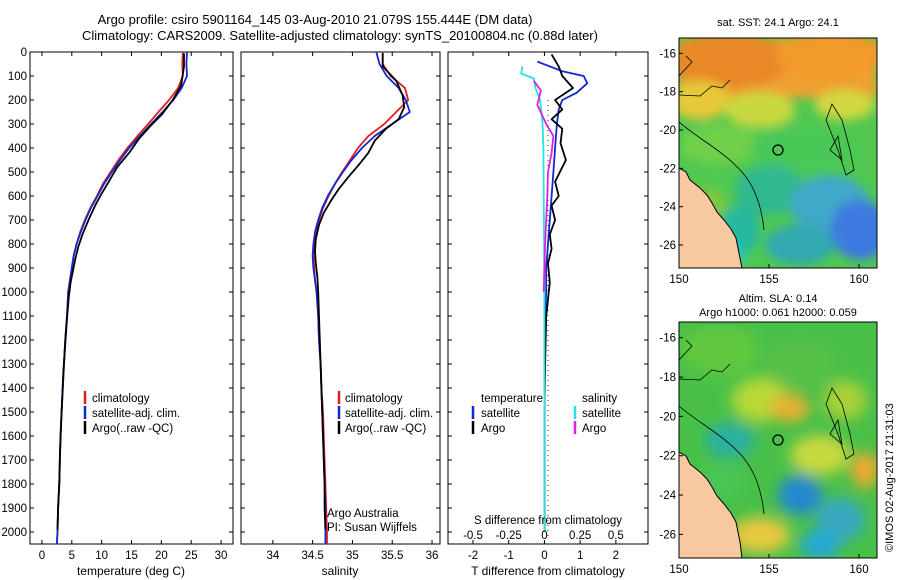 This screenshot has height=580, width=900. What do you see at coordinates (14, 341) in the screenshot?
I see `depth-tick-label: 1200` at bounding box center [14, 341].